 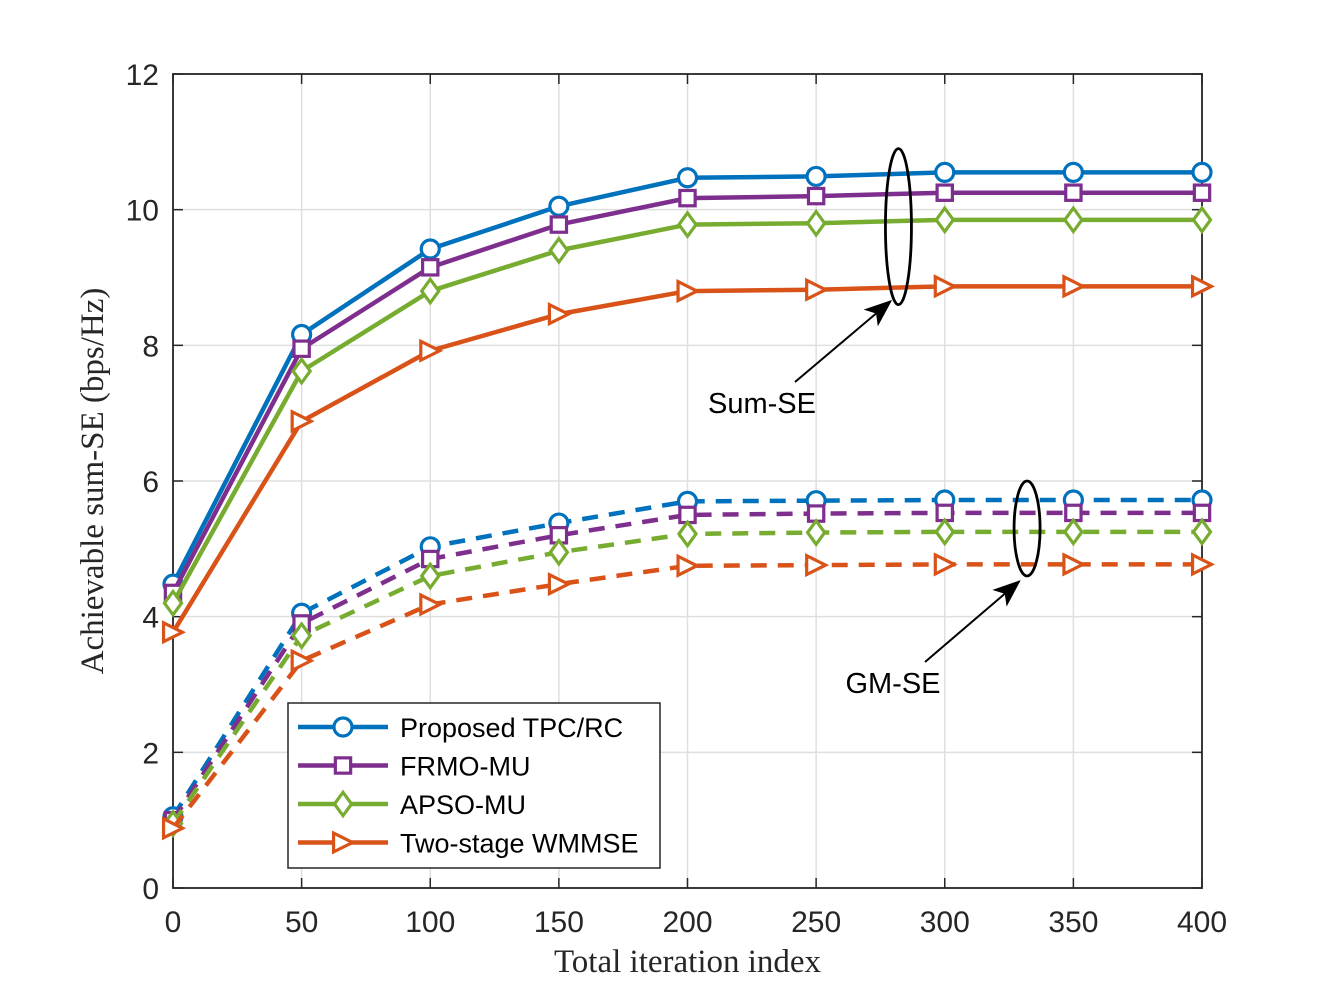 What do you see at coordinates (465, 767) in the screenshot?
I see `legend-label: FRMO-MU` at bounding box center [465, 767].